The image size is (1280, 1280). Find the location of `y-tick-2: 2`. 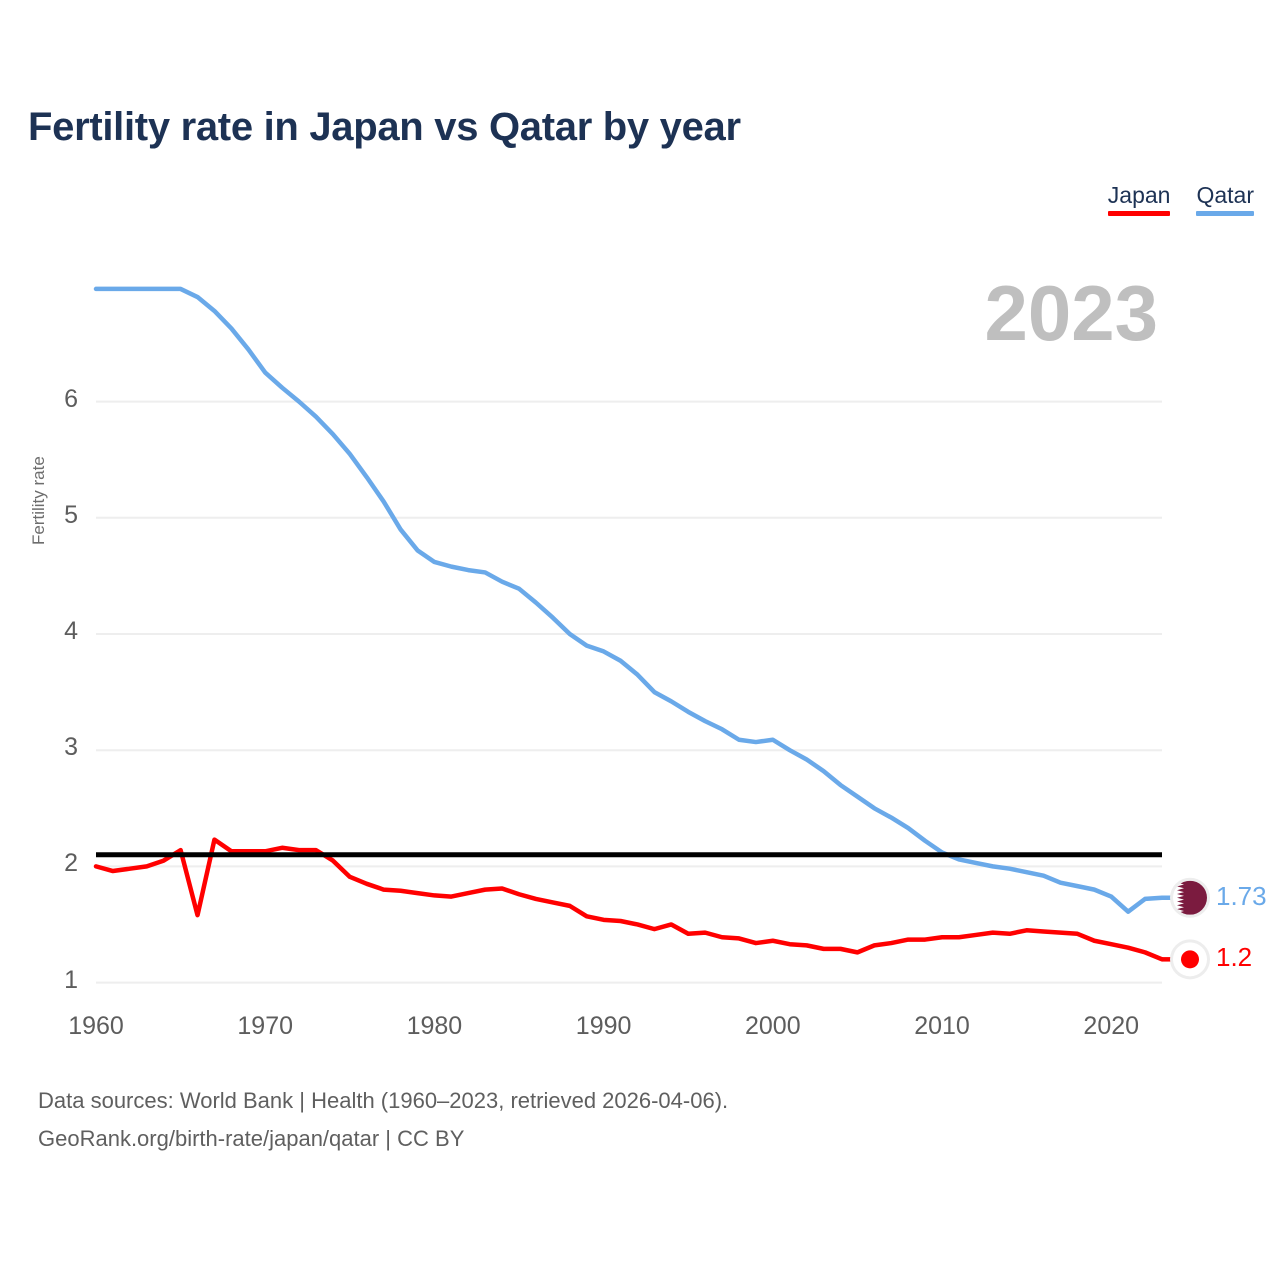

y-tick-2: 2 is located at coordinates (71, 863).